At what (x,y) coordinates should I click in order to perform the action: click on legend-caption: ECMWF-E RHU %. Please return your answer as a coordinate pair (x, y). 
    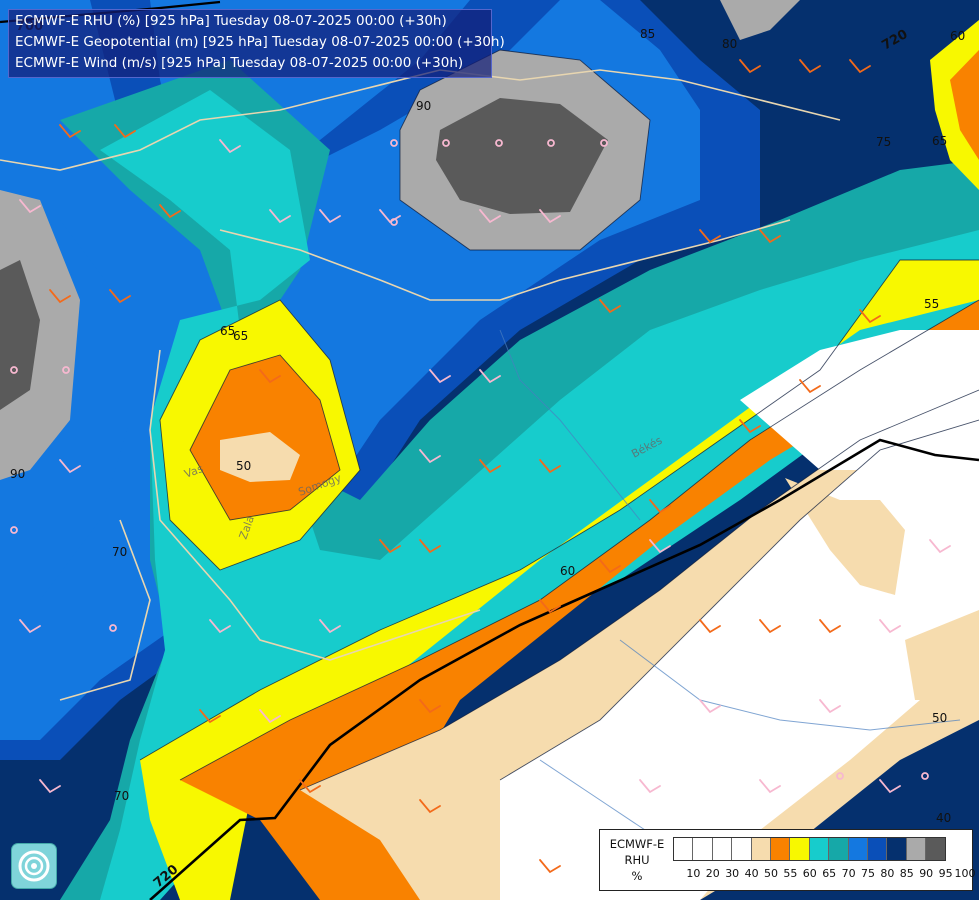
    Looking at the image, I should click on (637, 860).